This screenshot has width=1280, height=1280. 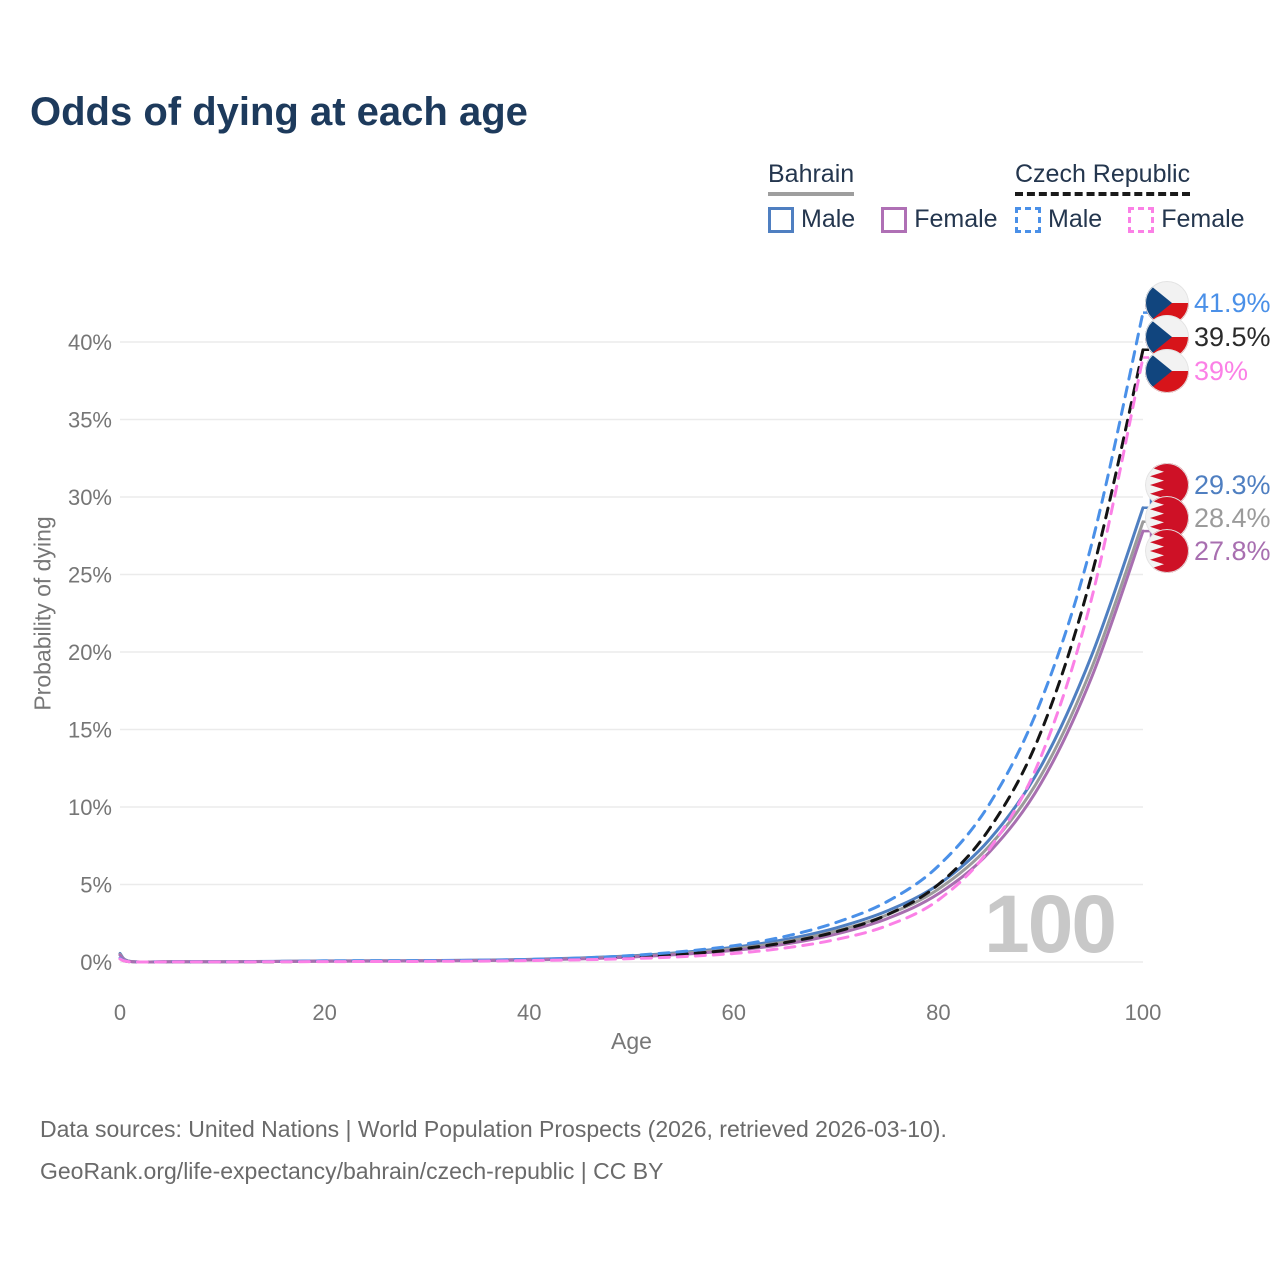 I want to click on y-tick-label: 30%, so click(x=90, y=497).